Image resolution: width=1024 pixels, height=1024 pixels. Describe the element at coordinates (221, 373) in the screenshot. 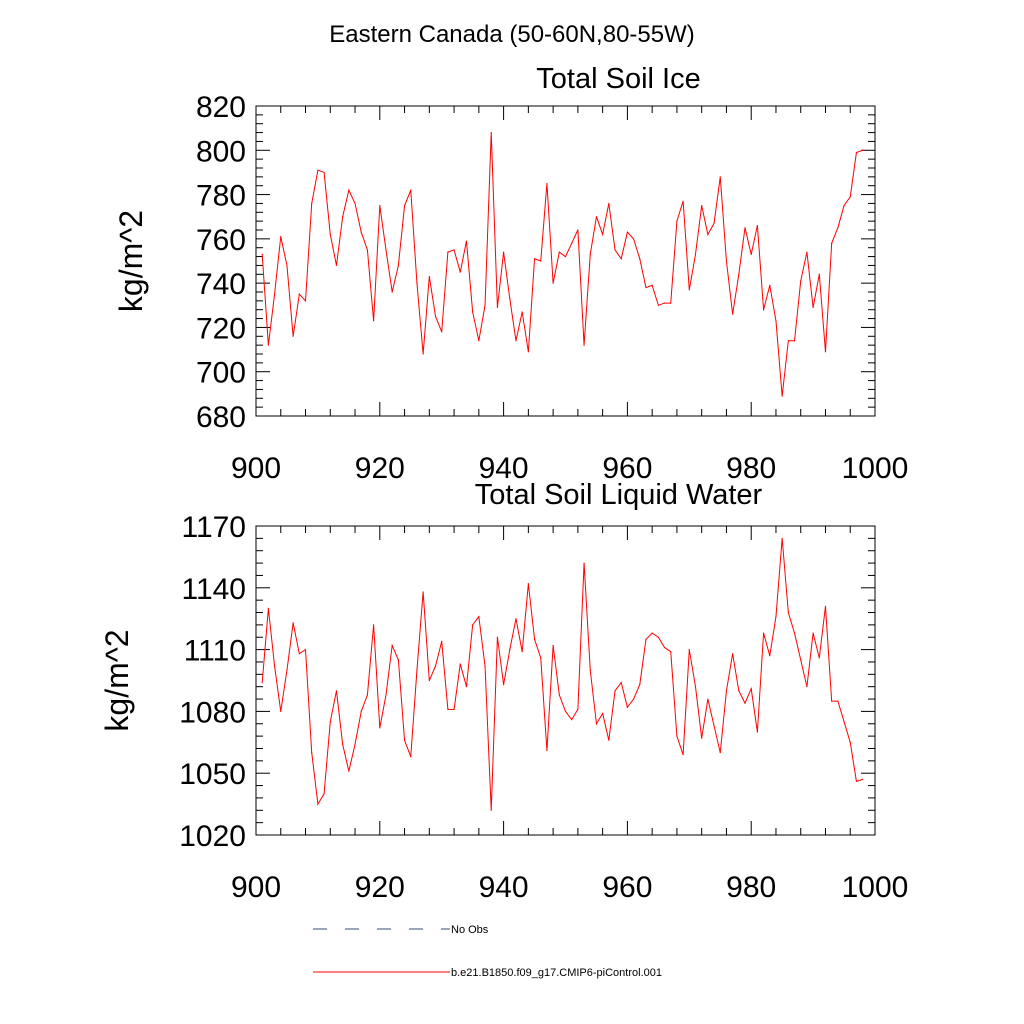

I see `y-tick-label: 700` at that location.